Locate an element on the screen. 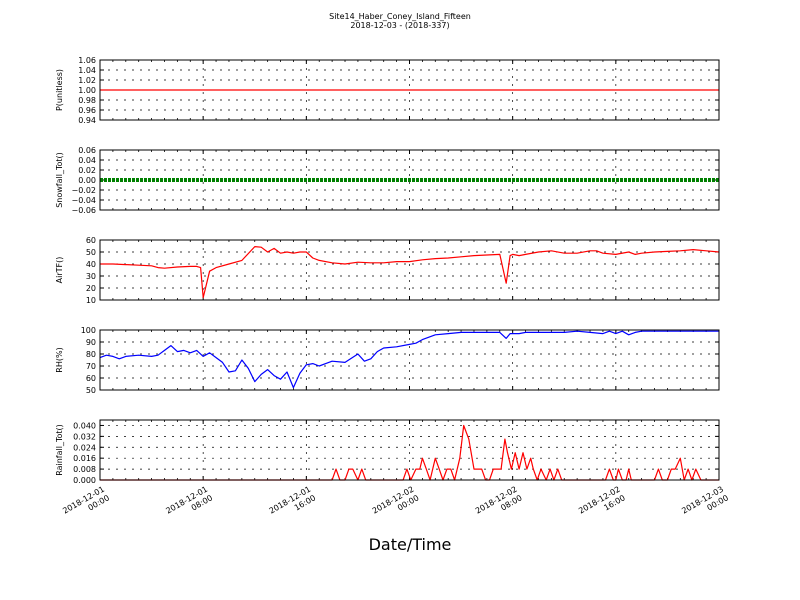  y-tick-label: 1.04 is located at coordinates (87, 70).